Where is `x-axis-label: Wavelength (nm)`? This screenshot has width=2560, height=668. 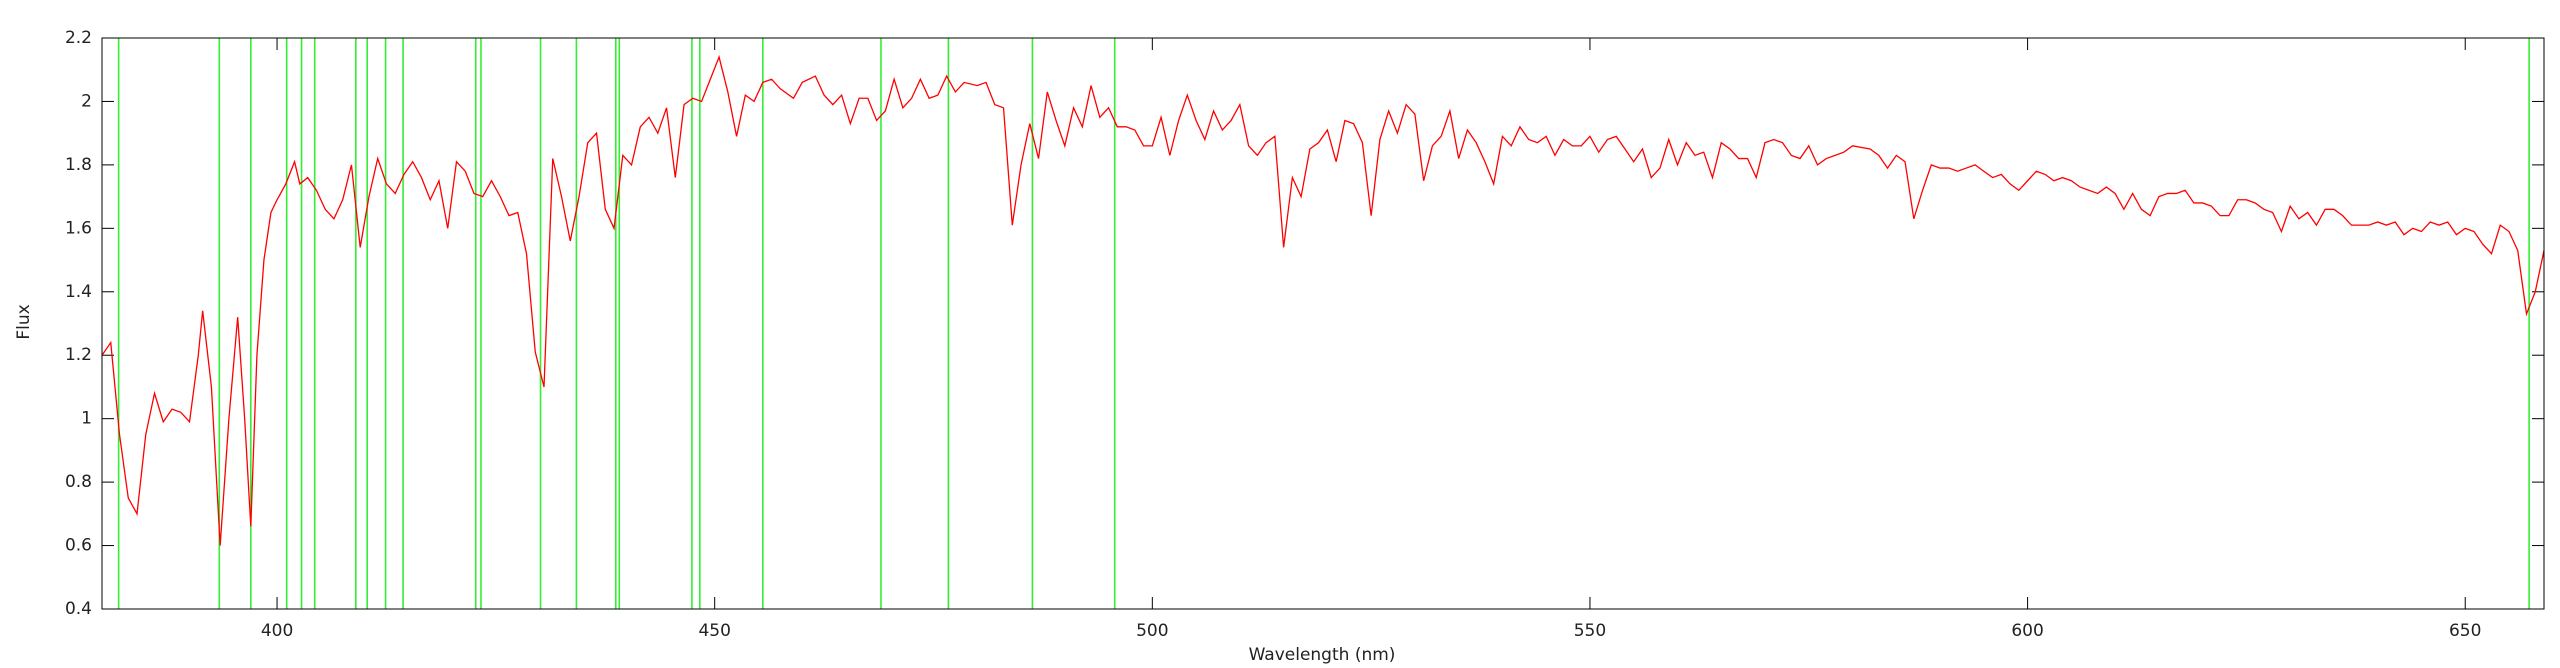 x-axis-label: Wavelength (nm) is located at coordinates (1322, 655).